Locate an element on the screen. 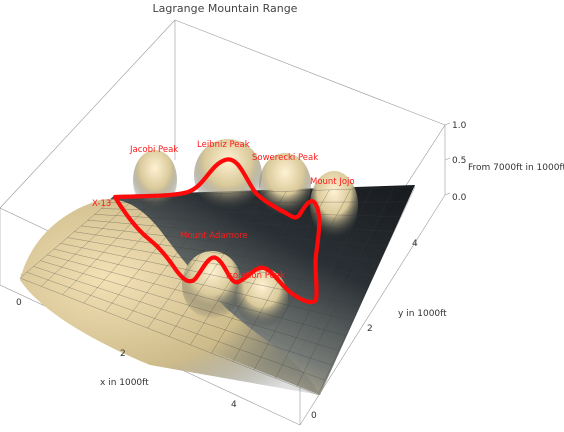 The width and height of the screenshot is (564, 432). z-tick-label: 0.0 is located at coordinates (459, 198).